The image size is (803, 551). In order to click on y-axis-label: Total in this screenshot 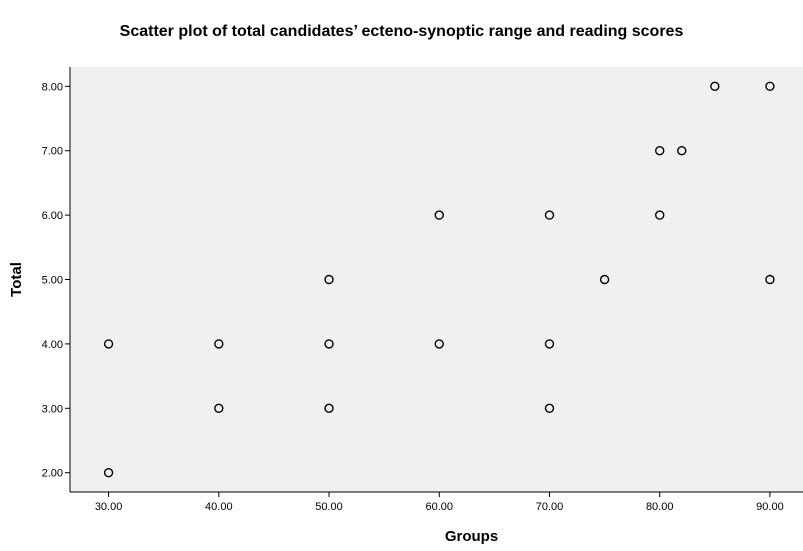, I will do `click(16, 279)`.